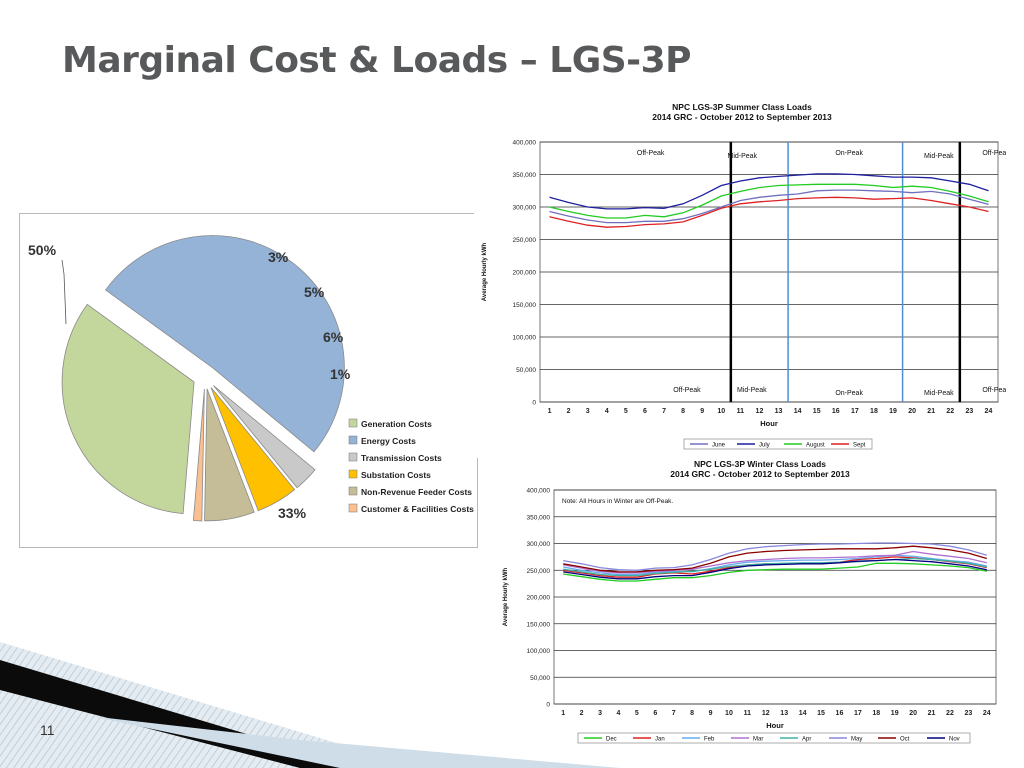 Image resolution: width=1024 pixels, height=768 pixels. I want to click on chart-annotation: Note: All Hours in Winter are Off-Peak., so click(617, 501).